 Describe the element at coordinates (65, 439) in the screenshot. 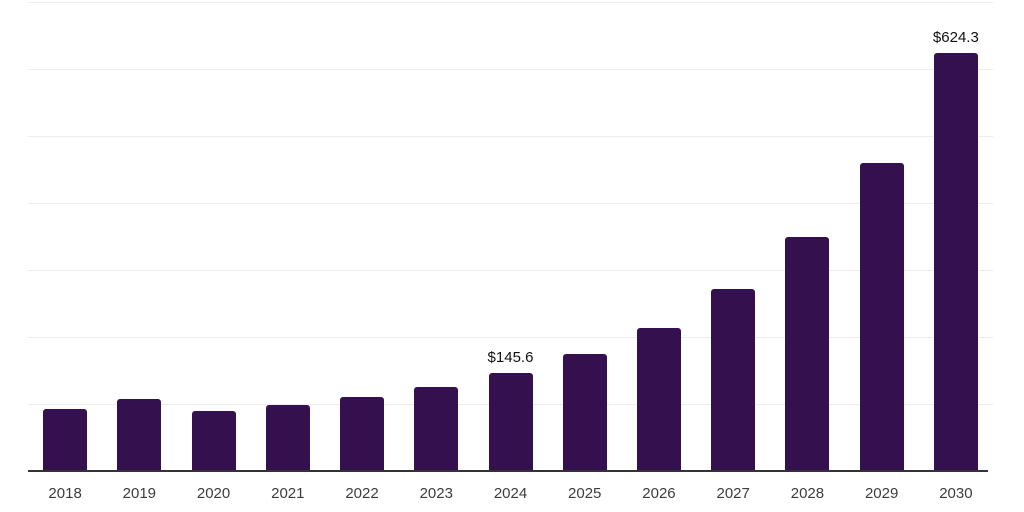

I see `bar-2018` at that location.